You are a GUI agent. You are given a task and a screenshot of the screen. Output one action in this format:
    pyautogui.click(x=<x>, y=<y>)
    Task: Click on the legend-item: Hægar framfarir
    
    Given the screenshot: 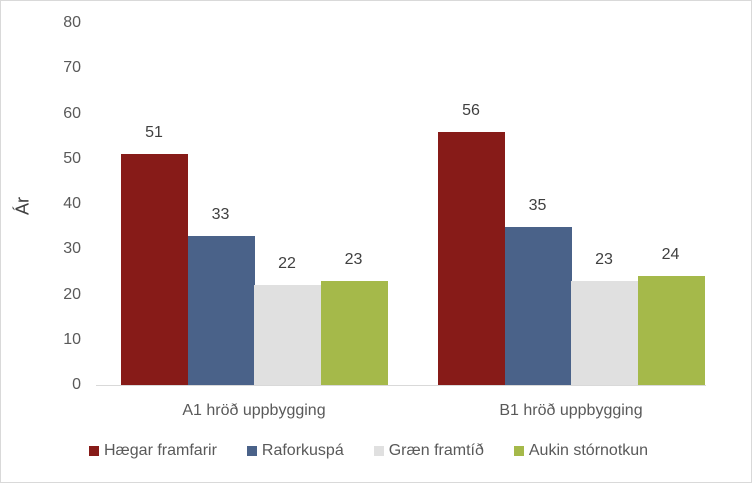 What is the action you would take?
    pyautogui.click(x=153, y=451)
    